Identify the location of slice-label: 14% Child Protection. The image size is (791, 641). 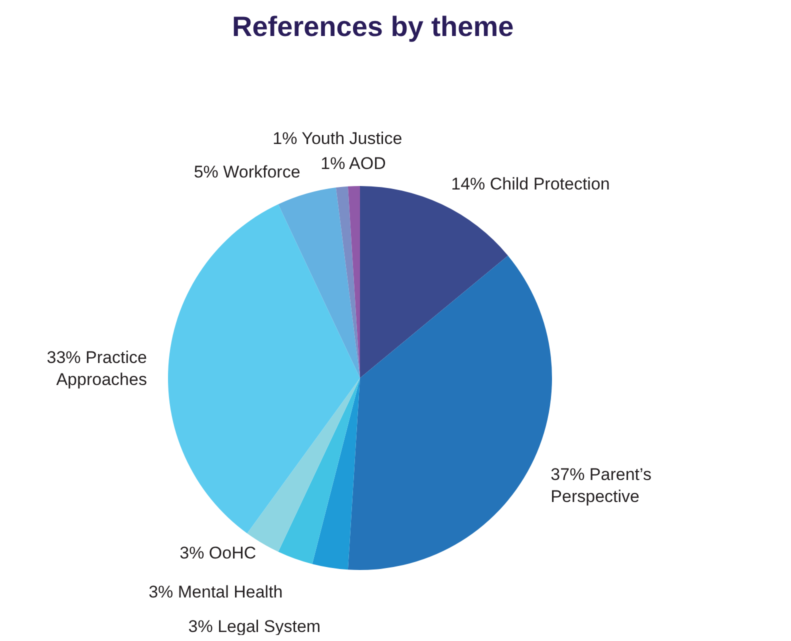
(530, 184).